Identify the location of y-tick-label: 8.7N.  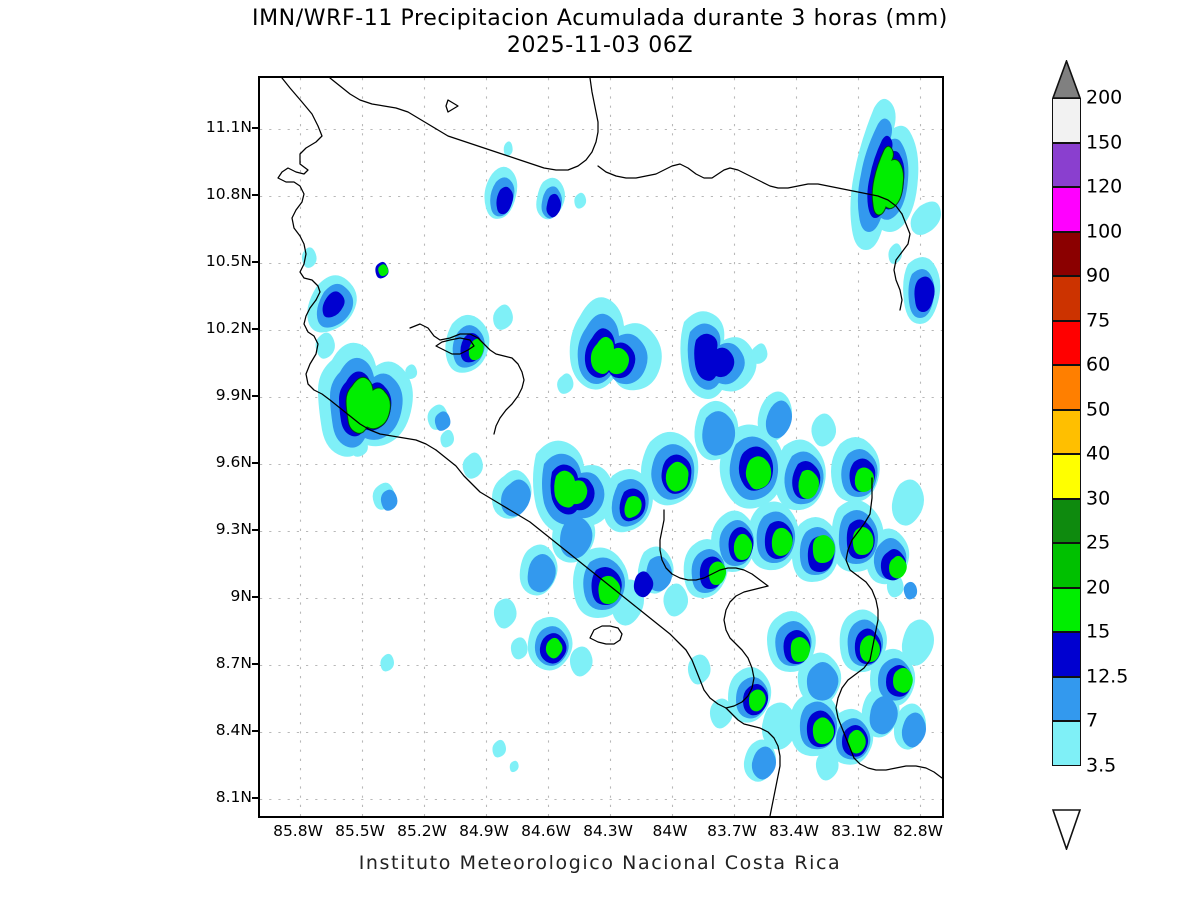
(233, 663).